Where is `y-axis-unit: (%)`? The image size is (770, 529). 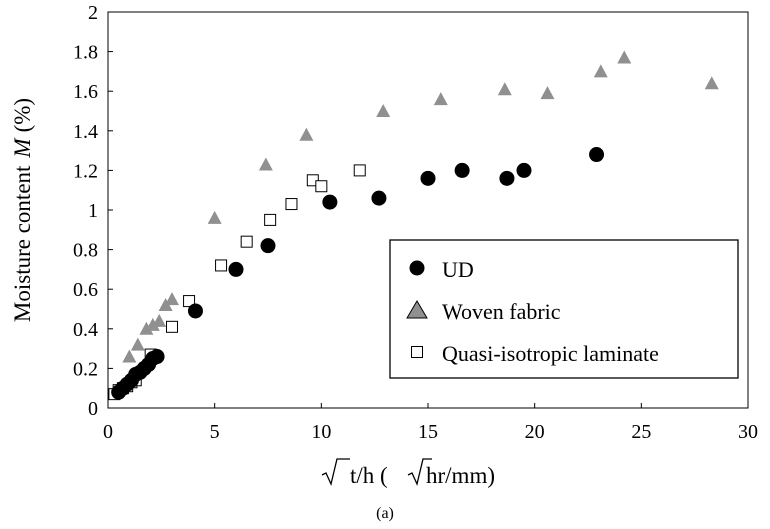
y-axis-unit: (%) is located at coordinates (22, 115).